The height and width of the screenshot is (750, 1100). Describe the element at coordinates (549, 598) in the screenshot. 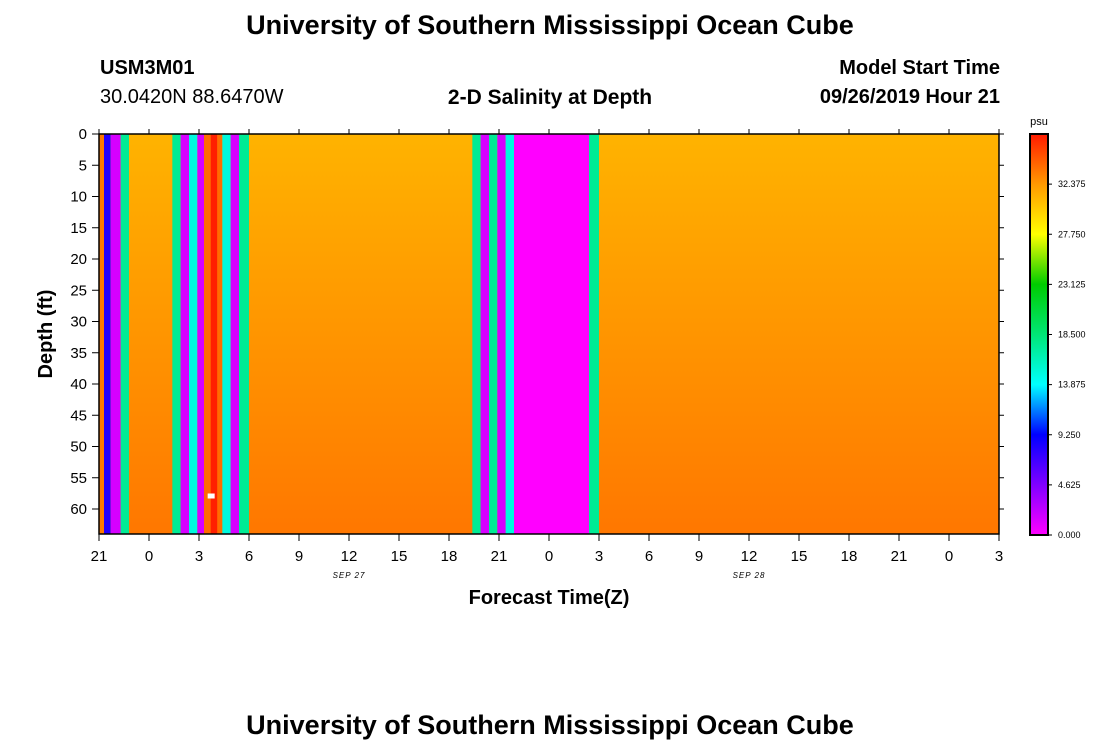

I see `x-axis-title: Forecast Time(Z)` at that location.